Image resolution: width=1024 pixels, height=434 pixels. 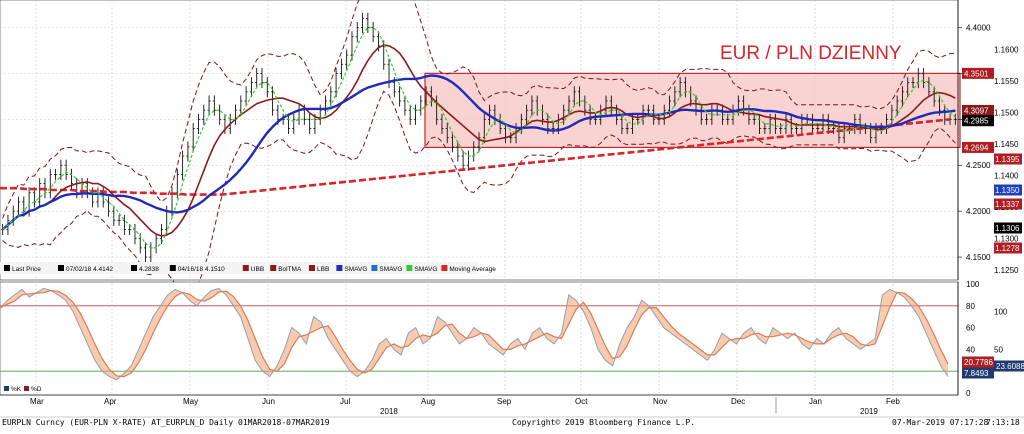 I want to click on legend-label: Last Price, so click(x=26, y=269).